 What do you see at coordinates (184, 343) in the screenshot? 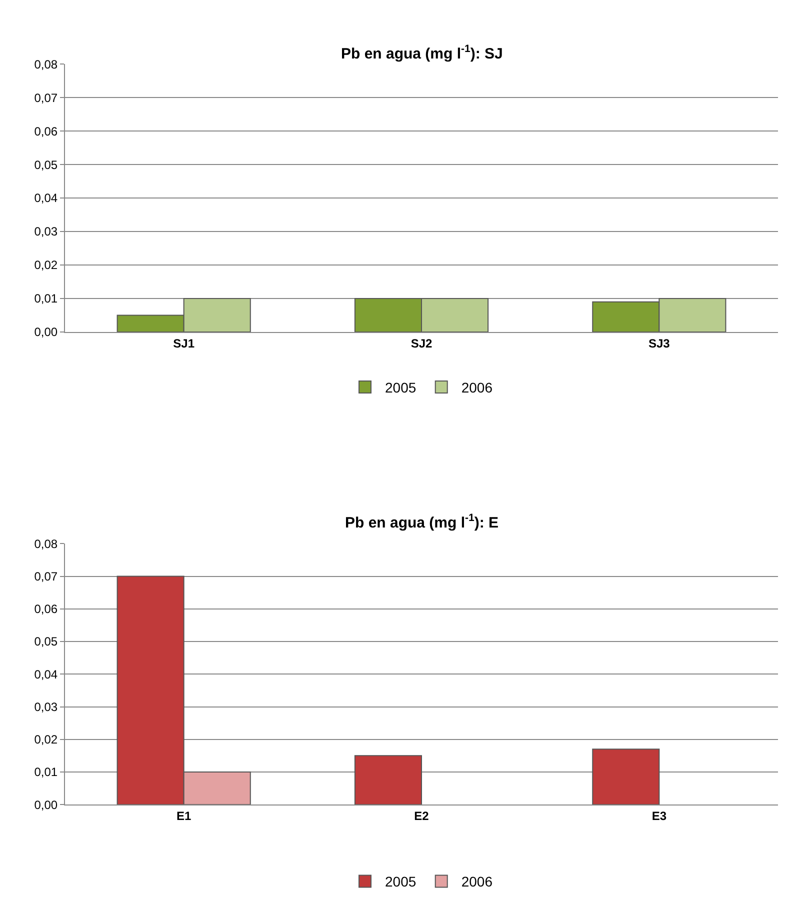
I see `x-tick-label: SJ1` at bounding box center [184, 343].